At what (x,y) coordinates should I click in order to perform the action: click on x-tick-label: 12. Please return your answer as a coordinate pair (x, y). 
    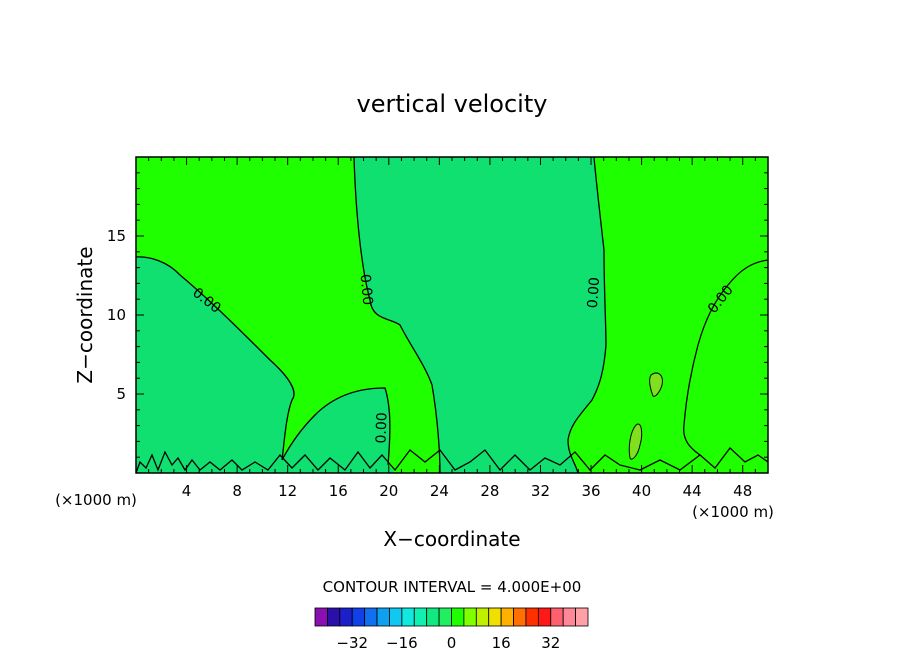
    Looking at the image, I should click on (287, 491).